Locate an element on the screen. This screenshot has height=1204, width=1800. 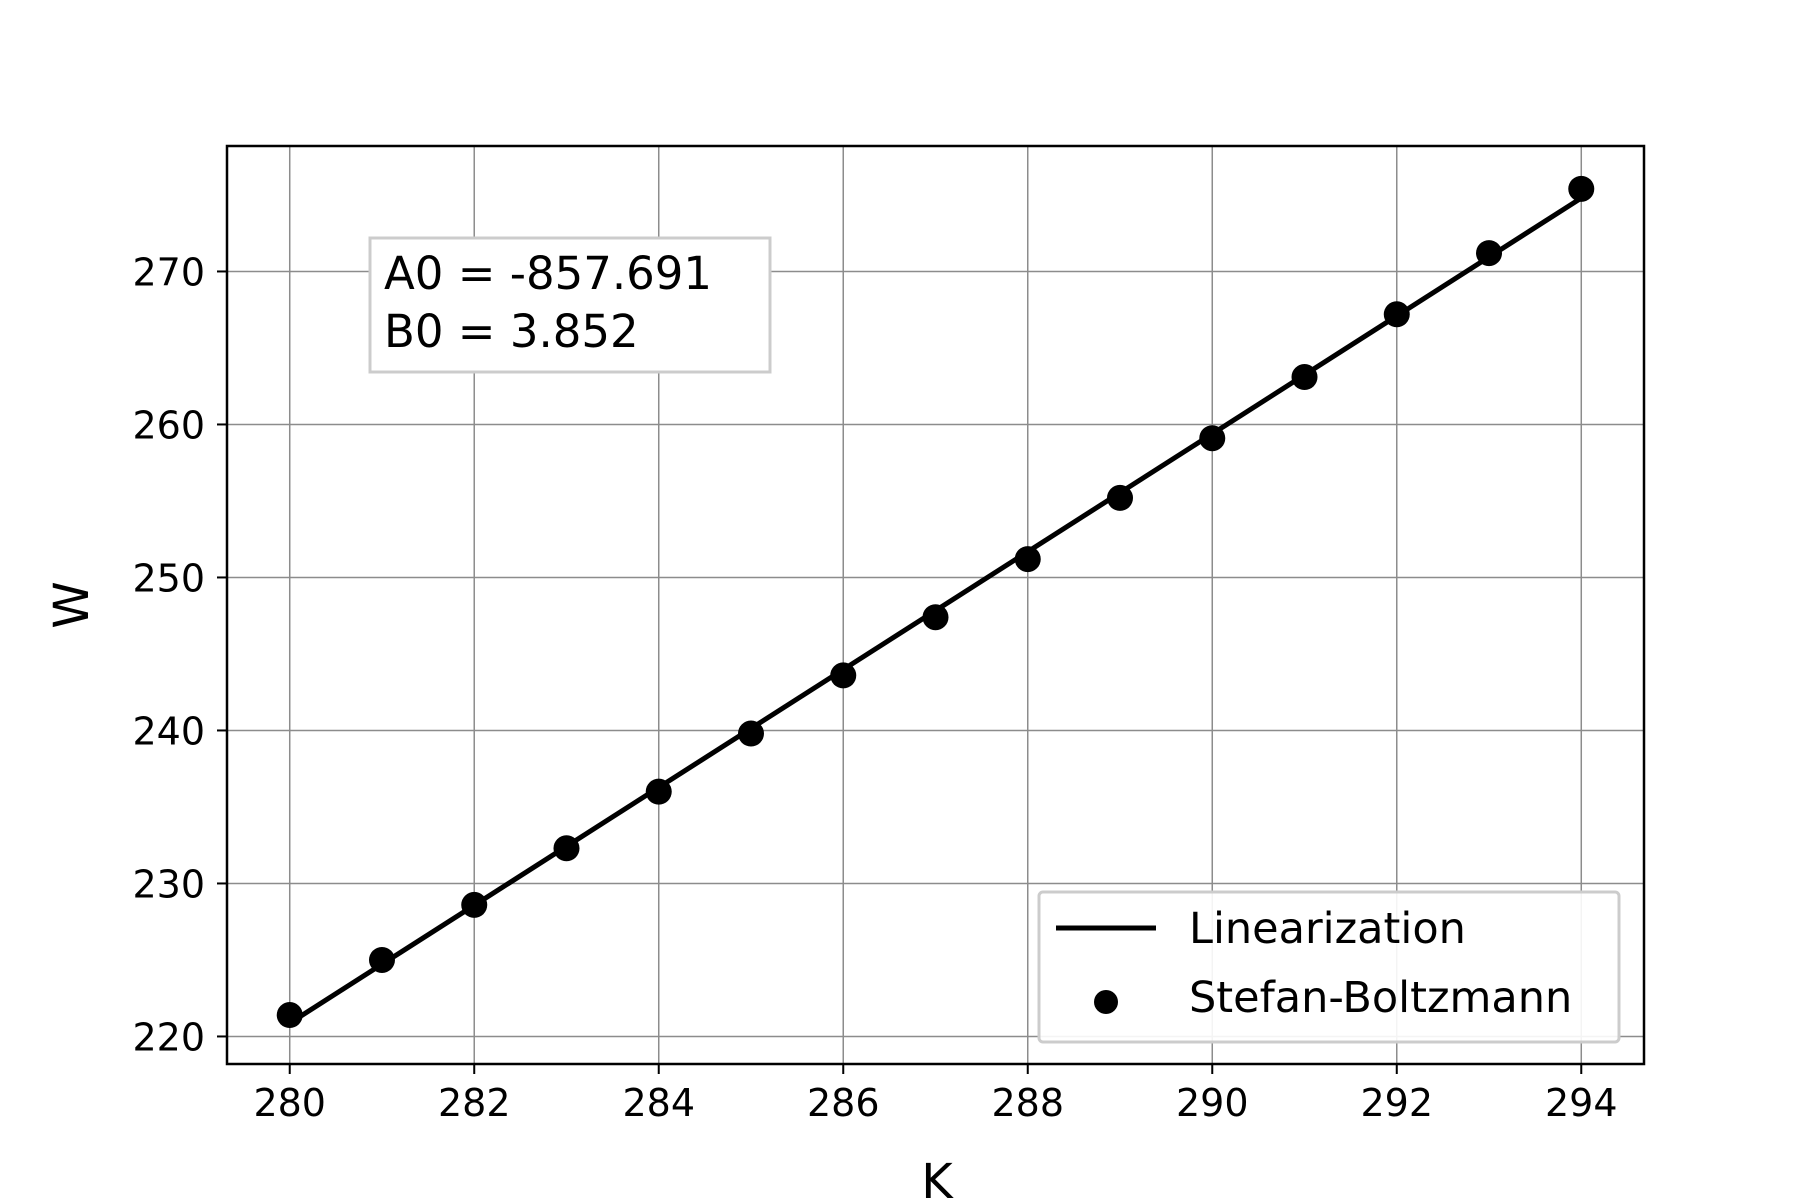
x-axis-label: K is located at coordinates (937, 1177).